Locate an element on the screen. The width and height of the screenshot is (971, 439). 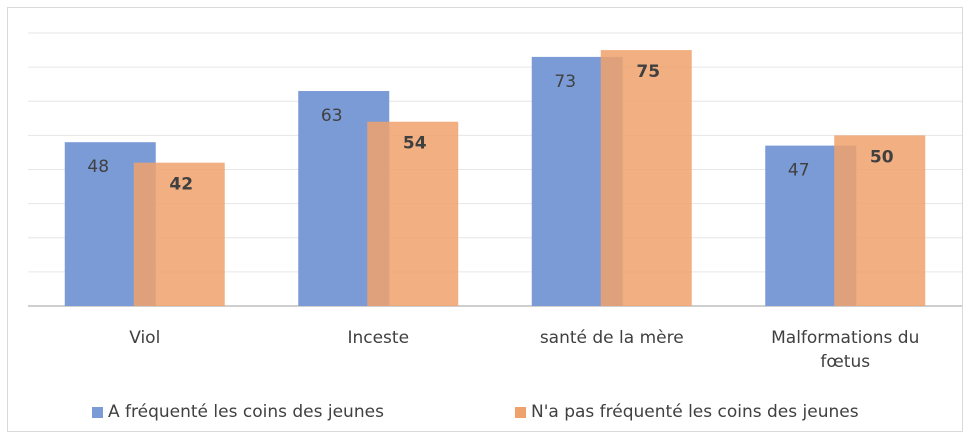
data-label: 63 is located at coordinates (332, 116).